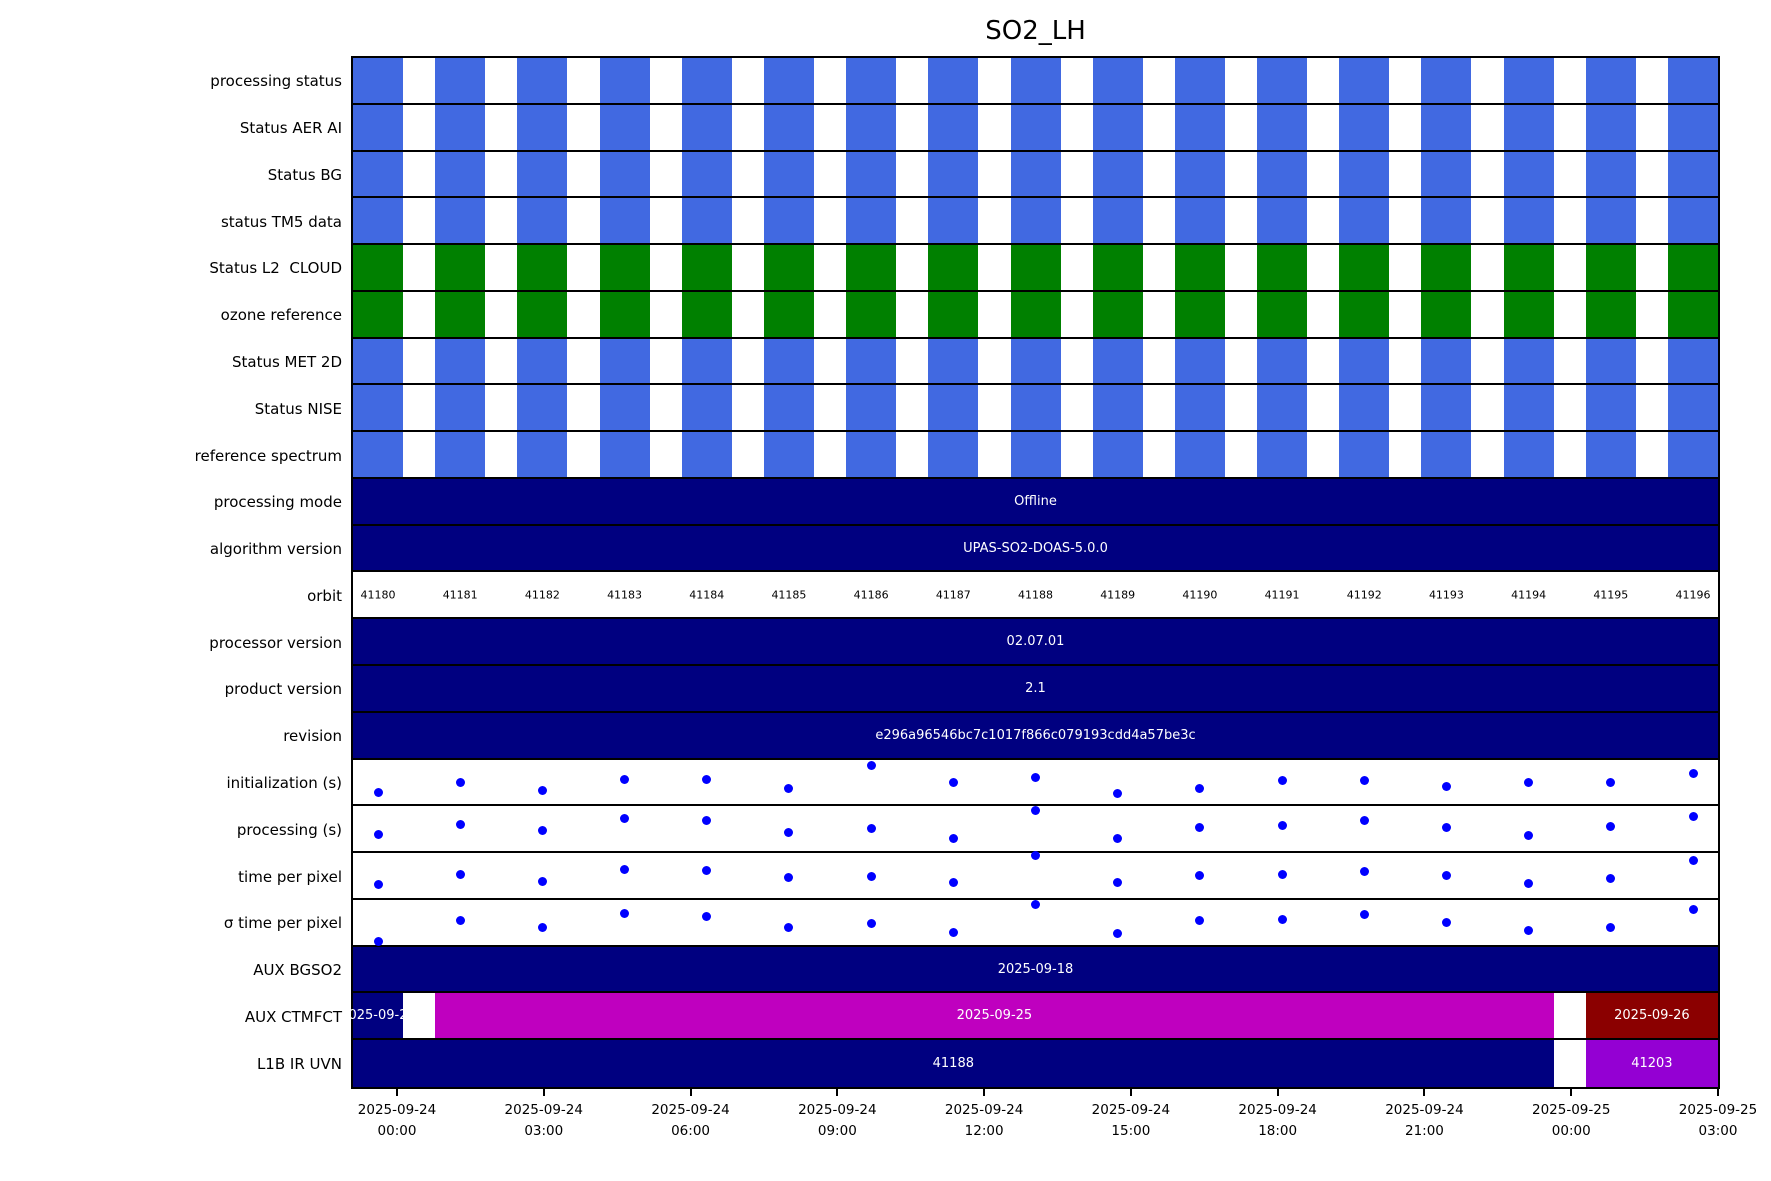  I want to click on orbit-number: 41194, so click(1529, 595).